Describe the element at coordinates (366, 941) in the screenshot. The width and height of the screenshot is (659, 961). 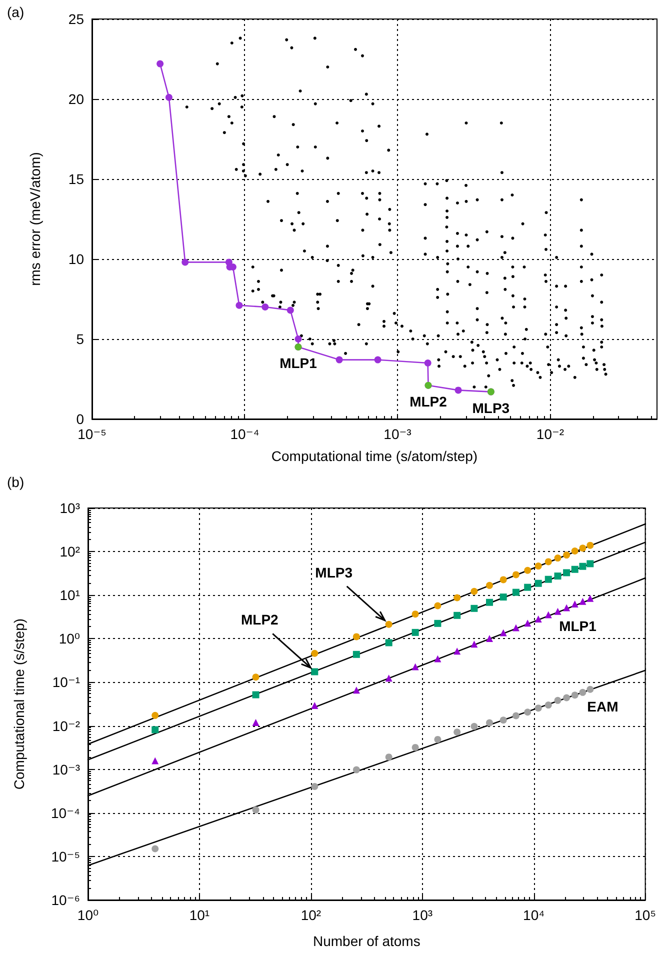
I see `x-axis-title: Number of atoms` at that location.